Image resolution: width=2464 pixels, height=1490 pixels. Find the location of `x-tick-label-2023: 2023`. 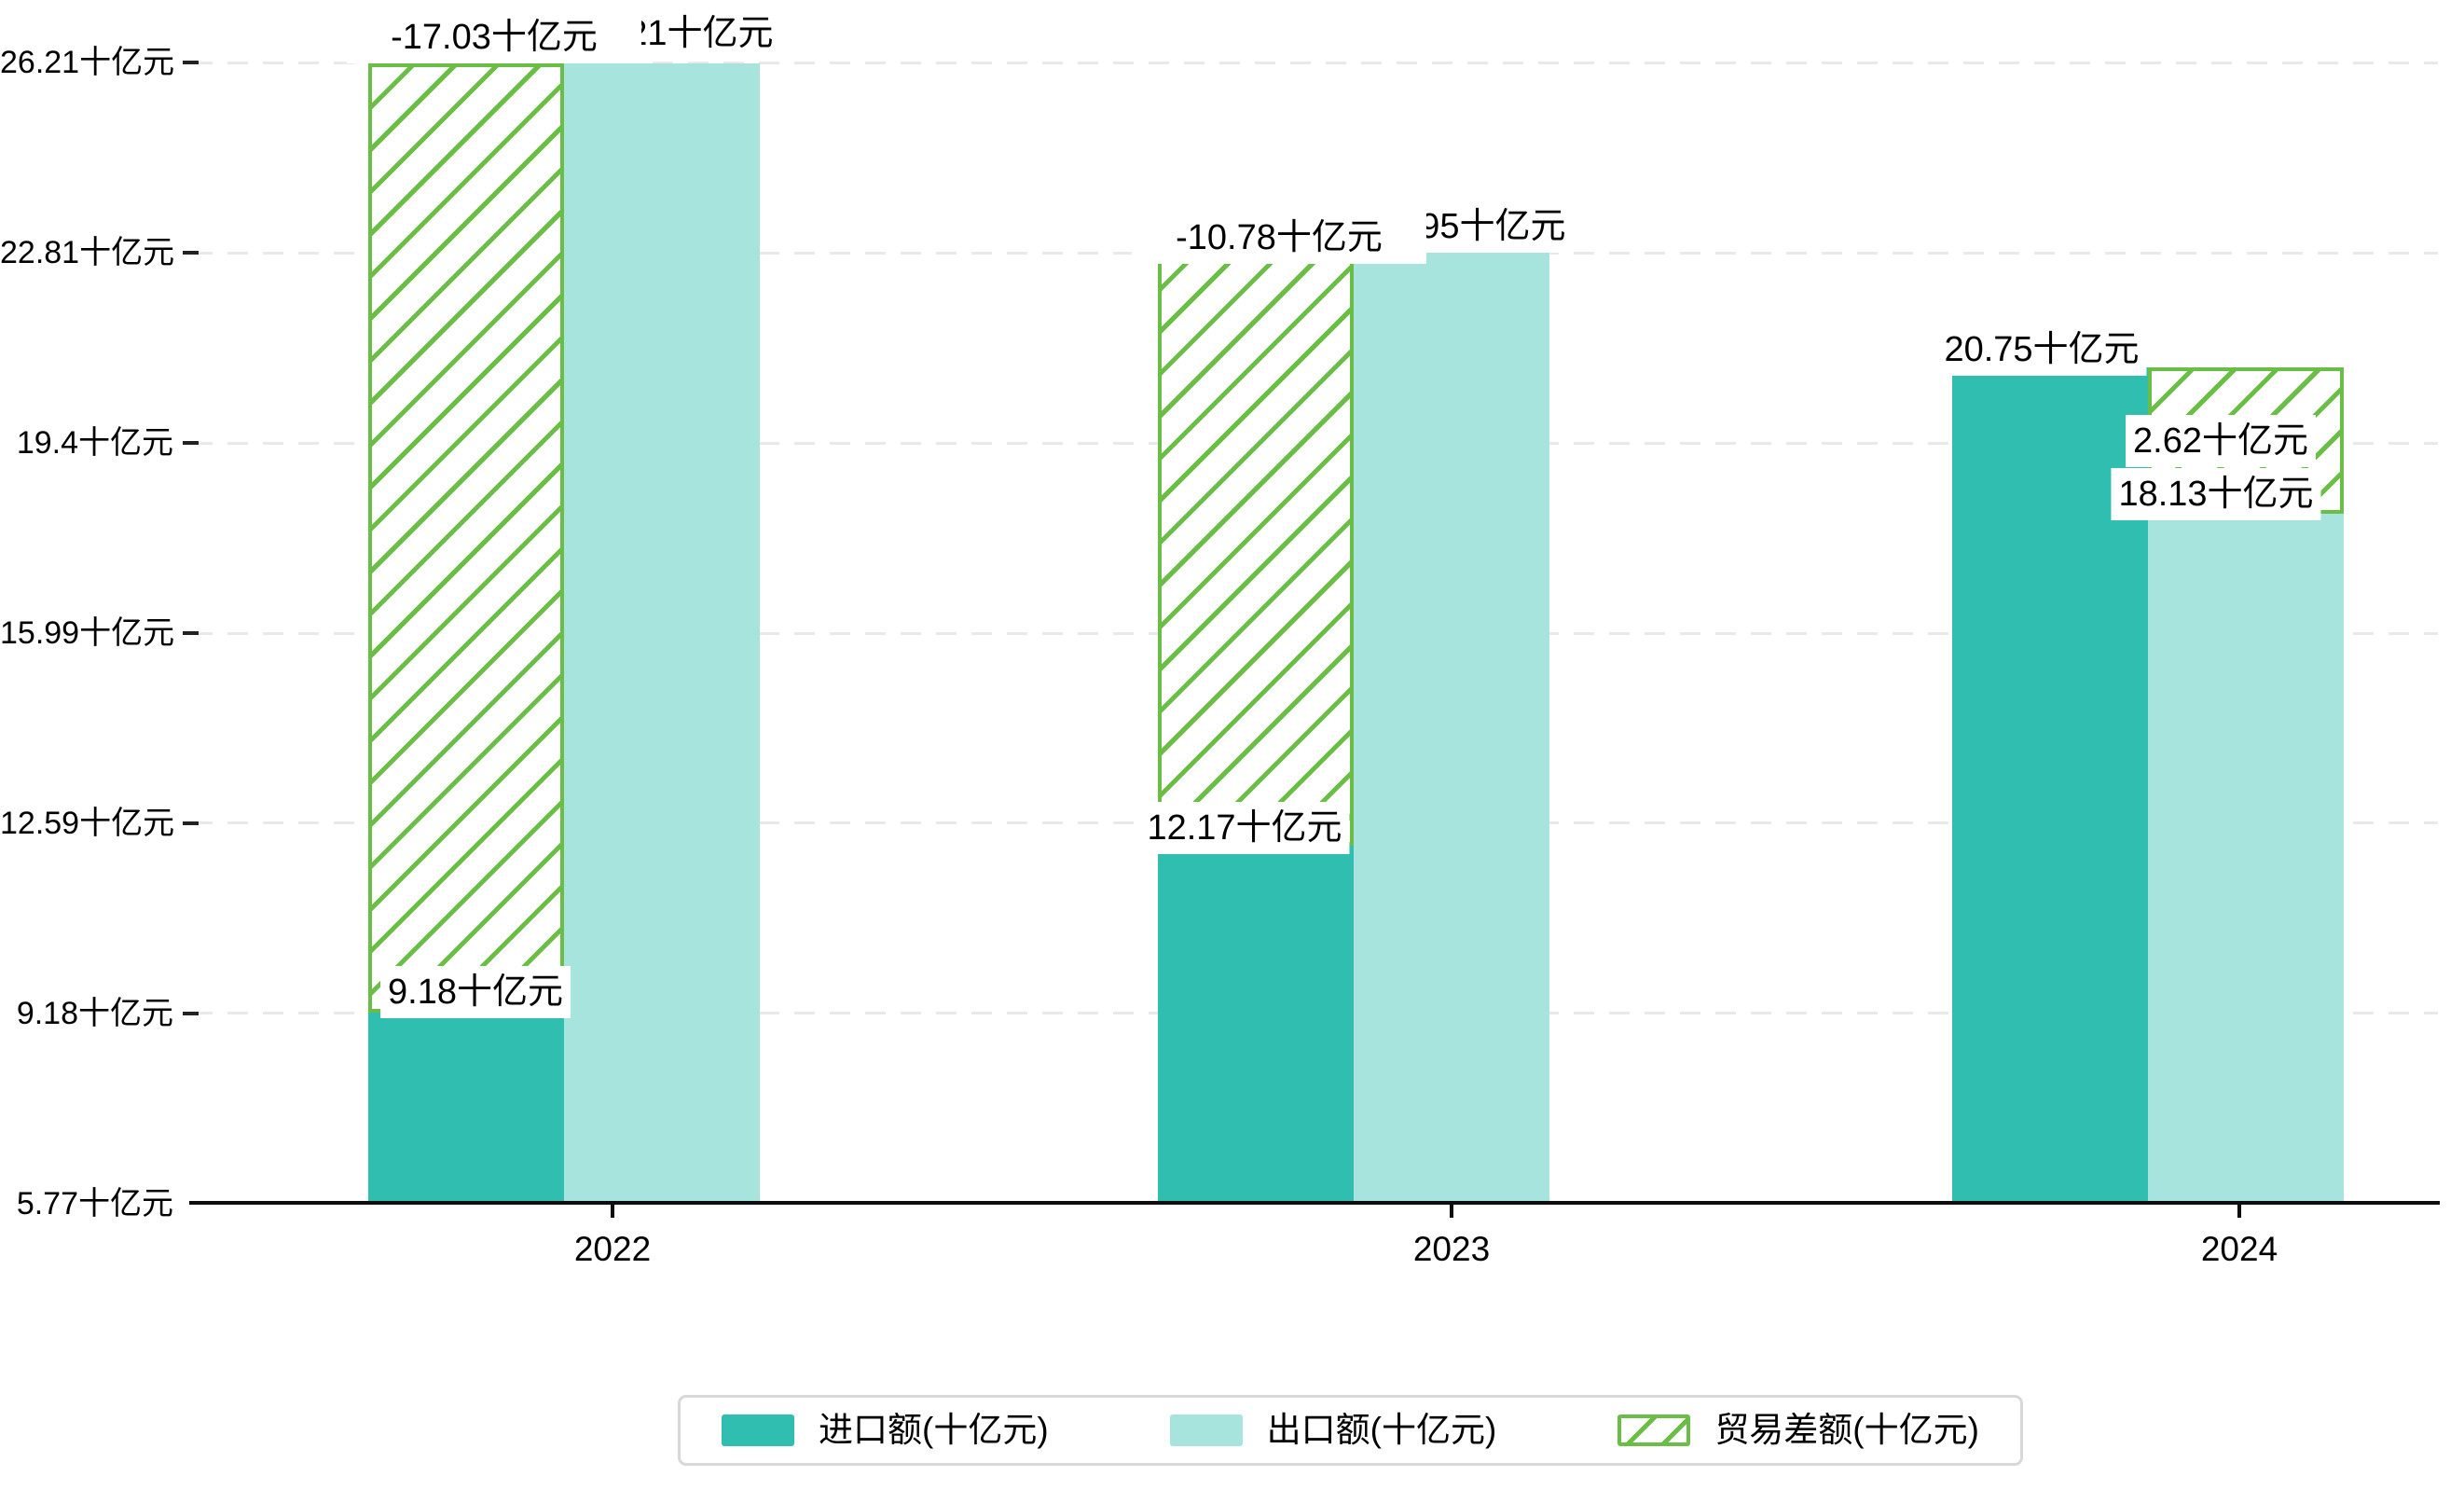

x-tick-label-2023: 2023 is located at coordinates (1451, 1249).